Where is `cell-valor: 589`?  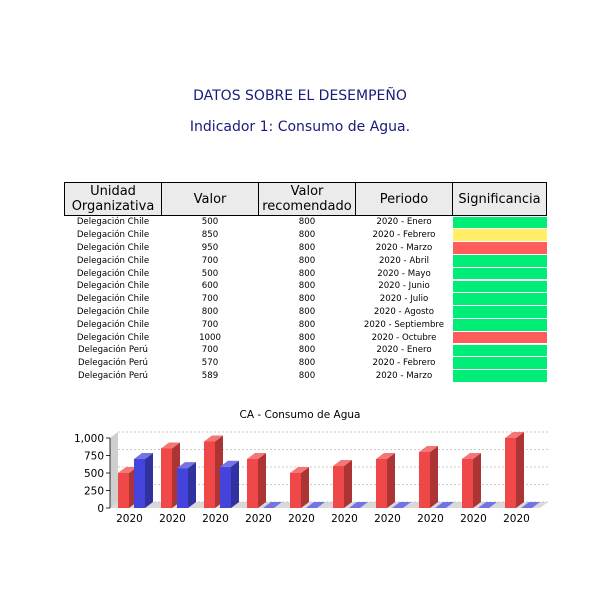 cell-valor: 589 is located at coordinates (210, 375).